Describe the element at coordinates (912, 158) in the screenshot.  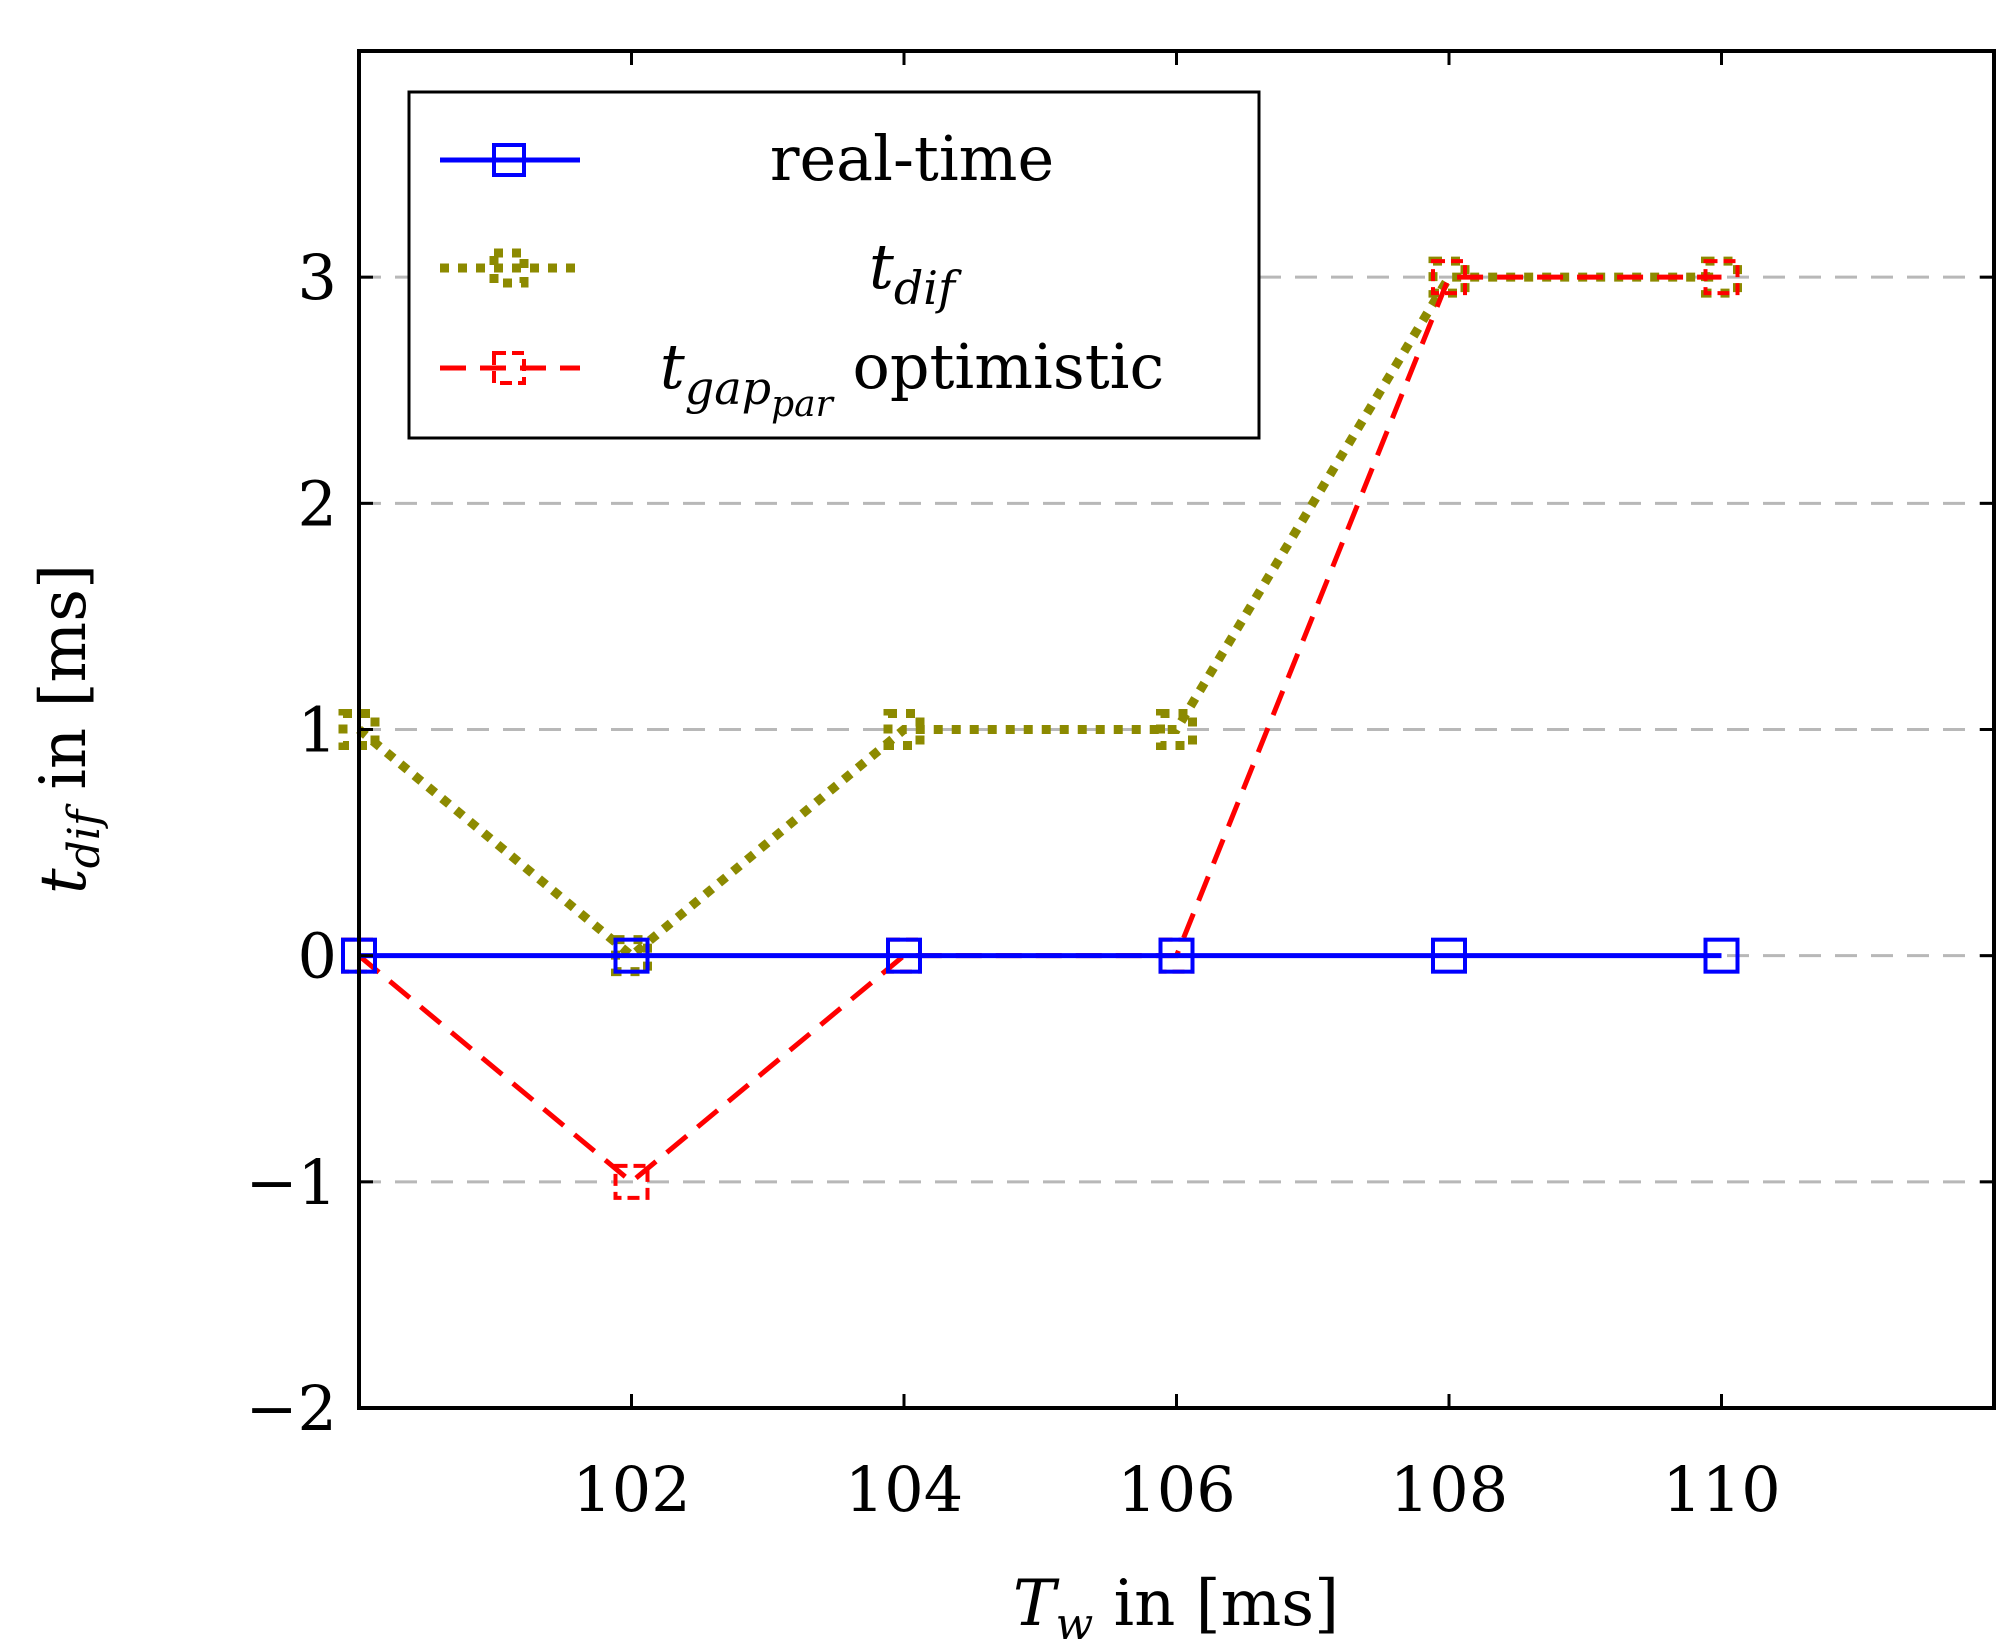
I see `legend-label: real-time` at that location.